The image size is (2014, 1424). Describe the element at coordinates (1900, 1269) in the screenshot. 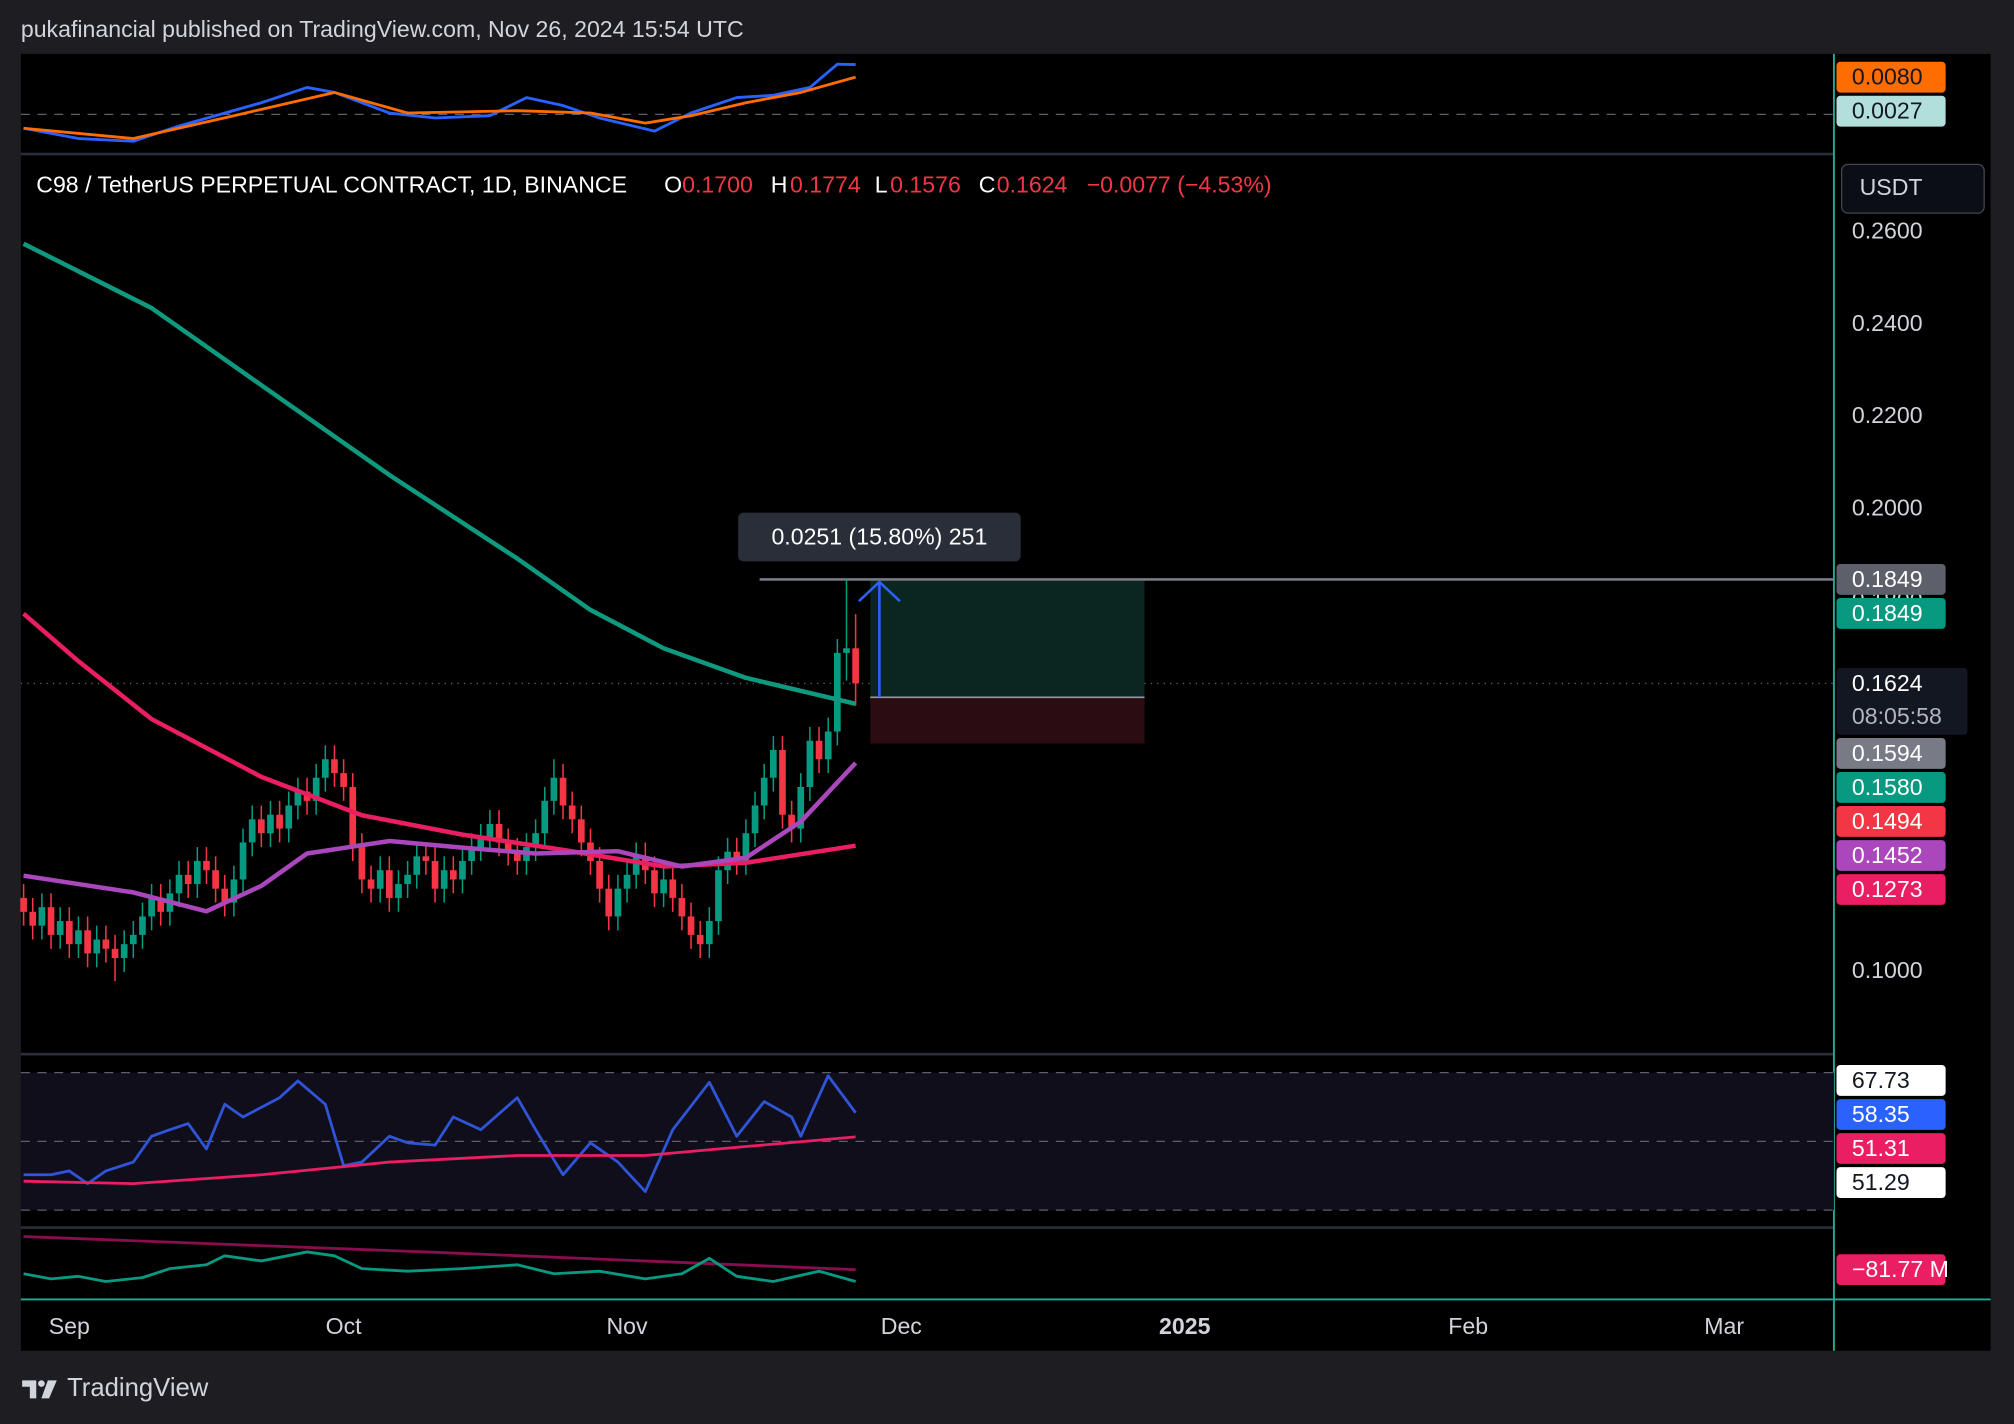

I see `price-badge-label: −81.77 M` at that location.